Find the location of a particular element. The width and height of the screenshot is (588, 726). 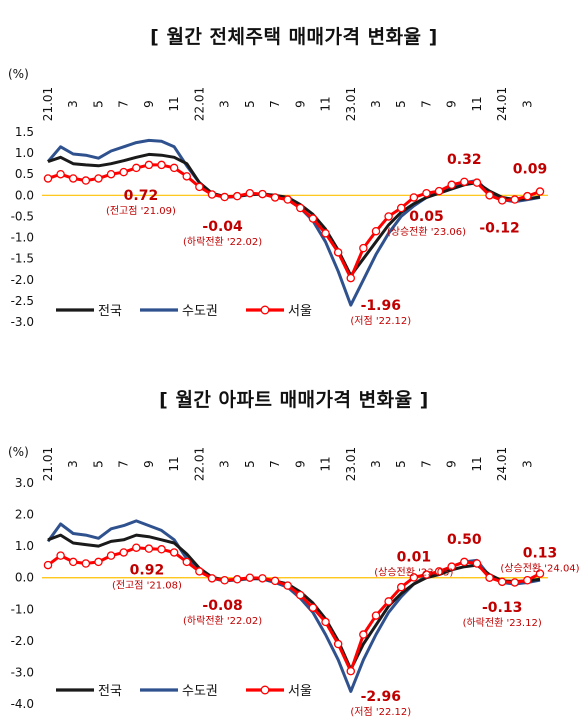

chart2-annotation-note: (하락전환 '22.02) is located at coordinates (222, 620).